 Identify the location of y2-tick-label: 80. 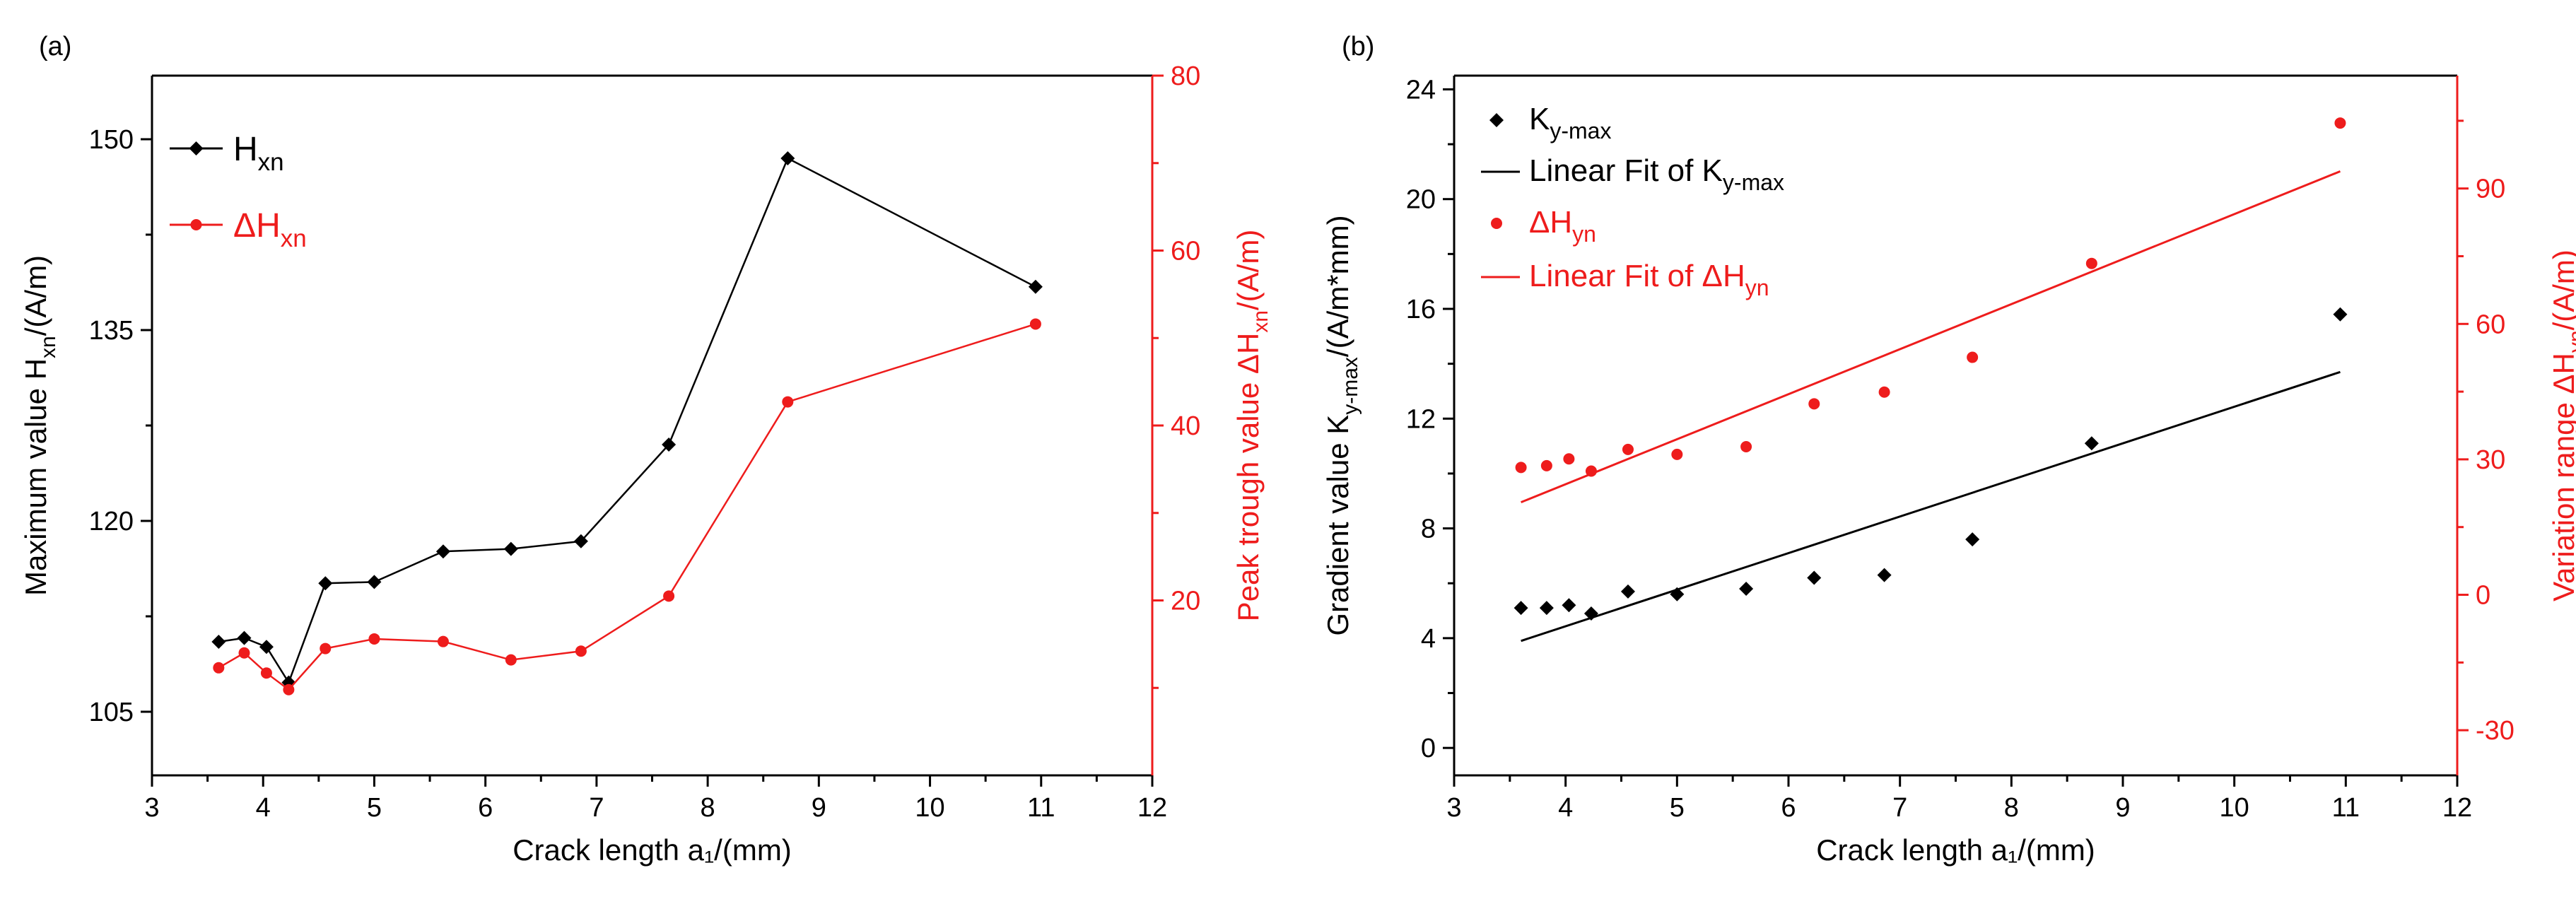
(1185, 76).